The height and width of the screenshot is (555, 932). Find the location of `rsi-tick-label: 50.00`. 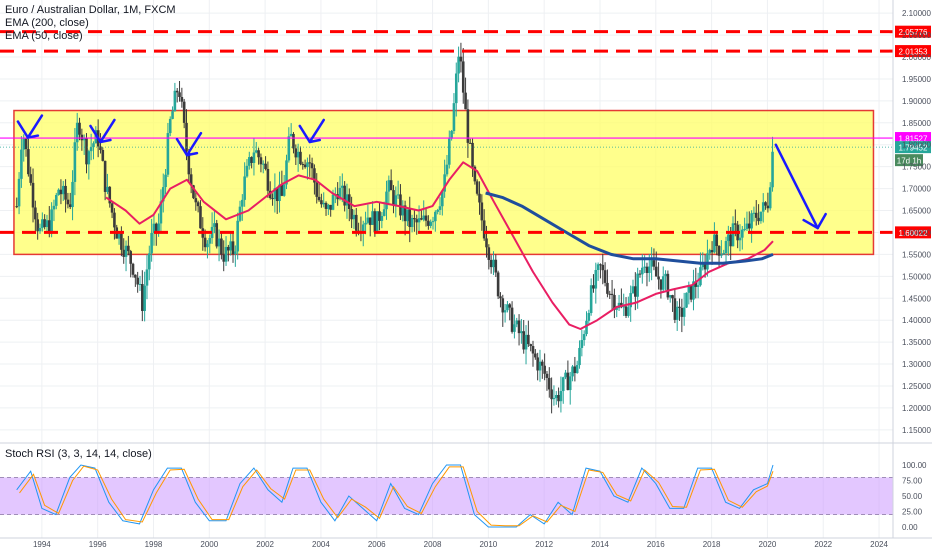

rsi-tick-label: 50.00 is located at coordinates (912, 496).